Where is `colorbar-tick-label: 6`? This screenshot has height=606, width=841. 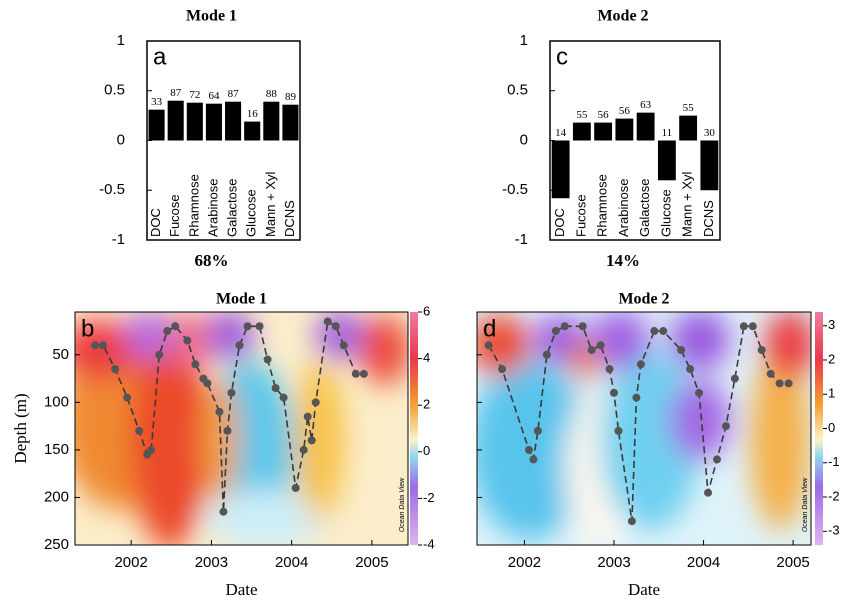 colorbar-tick-label: 6 is located at coordinates (426, 310).